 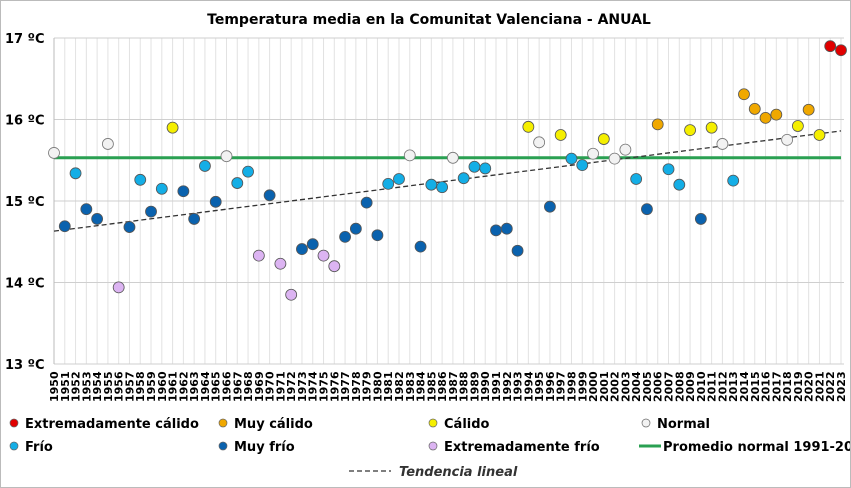 I want to click on x-tick-label: 1990, so click(x=485, y=386).